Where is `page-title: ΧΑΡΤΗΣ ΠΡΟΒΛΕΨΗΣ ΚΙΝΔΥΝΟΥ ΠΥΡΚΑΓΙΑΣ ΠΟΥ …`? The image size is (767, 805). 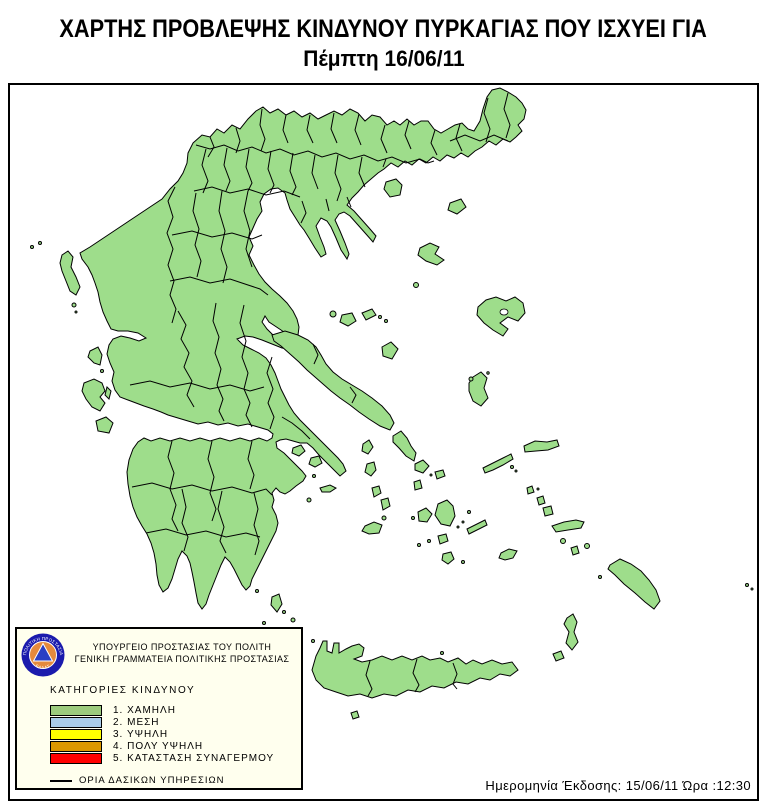
page-title: ΧΑΡΤΗΣ ΠΡΟΒΛΕΨΗΣ ΚΙΝΔΥΝΟΥ ΠΥΡΚΑΓΙΑΣ ΠΟΥ … is located at coordinates (383, 29).